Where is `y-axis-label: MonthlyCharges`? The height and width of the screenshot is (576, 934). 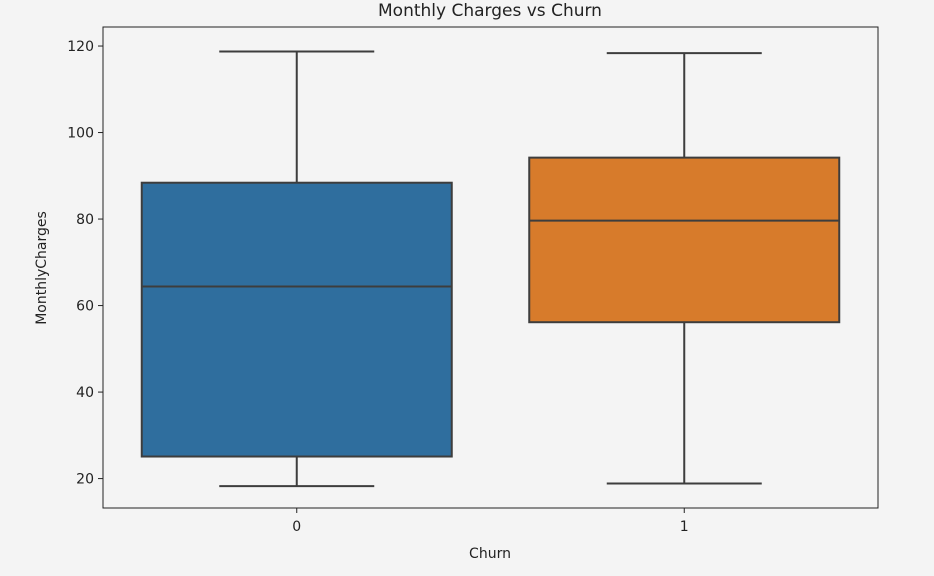
y-axis-label: MonthlyCharges is located at coordinates (42, 268).